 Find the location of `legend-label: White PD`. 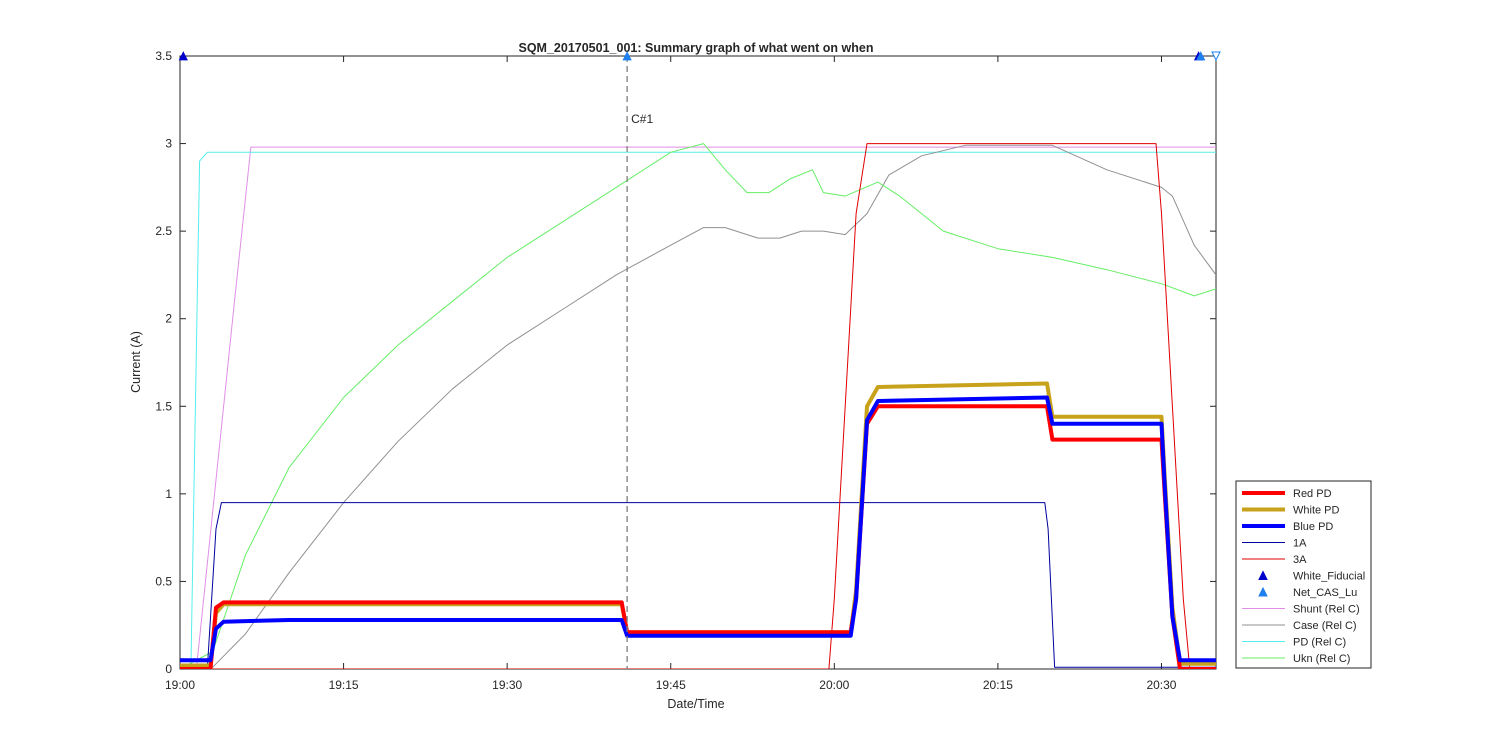

legend-label: White PD is located at coordinates (1316, 511).